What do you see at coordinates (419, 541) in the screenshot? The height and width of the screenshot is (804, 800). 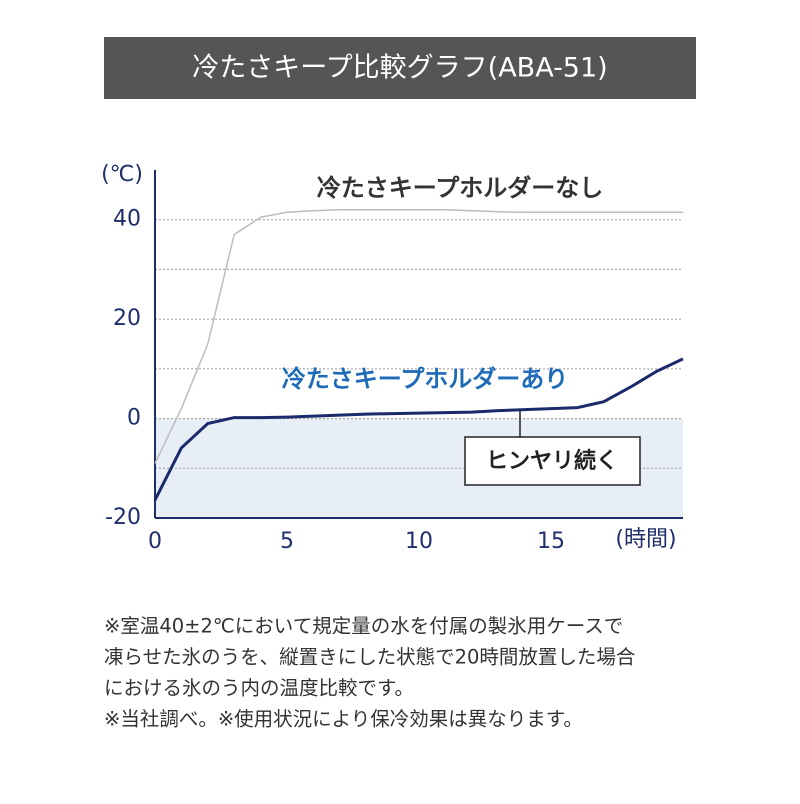 I see `x-tick-label: 10` at bounding box center [419, 541].